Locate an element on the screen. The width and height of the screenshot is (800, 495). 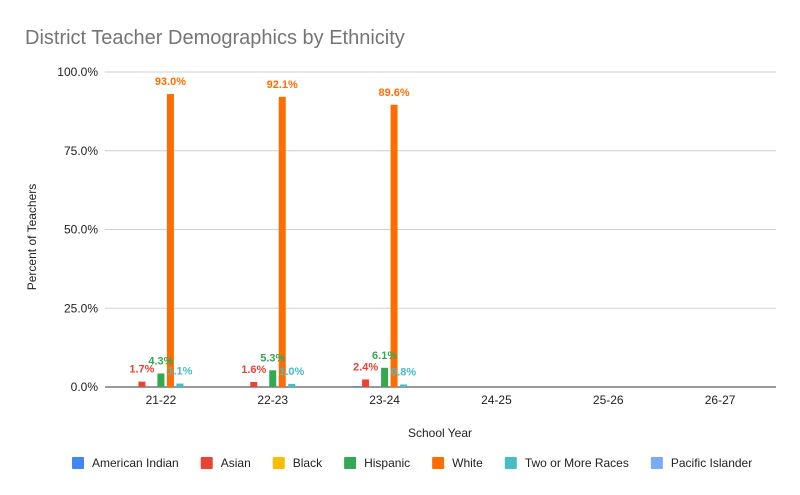
x-tick-label: 26-27 is located at coordinates (720, 400).